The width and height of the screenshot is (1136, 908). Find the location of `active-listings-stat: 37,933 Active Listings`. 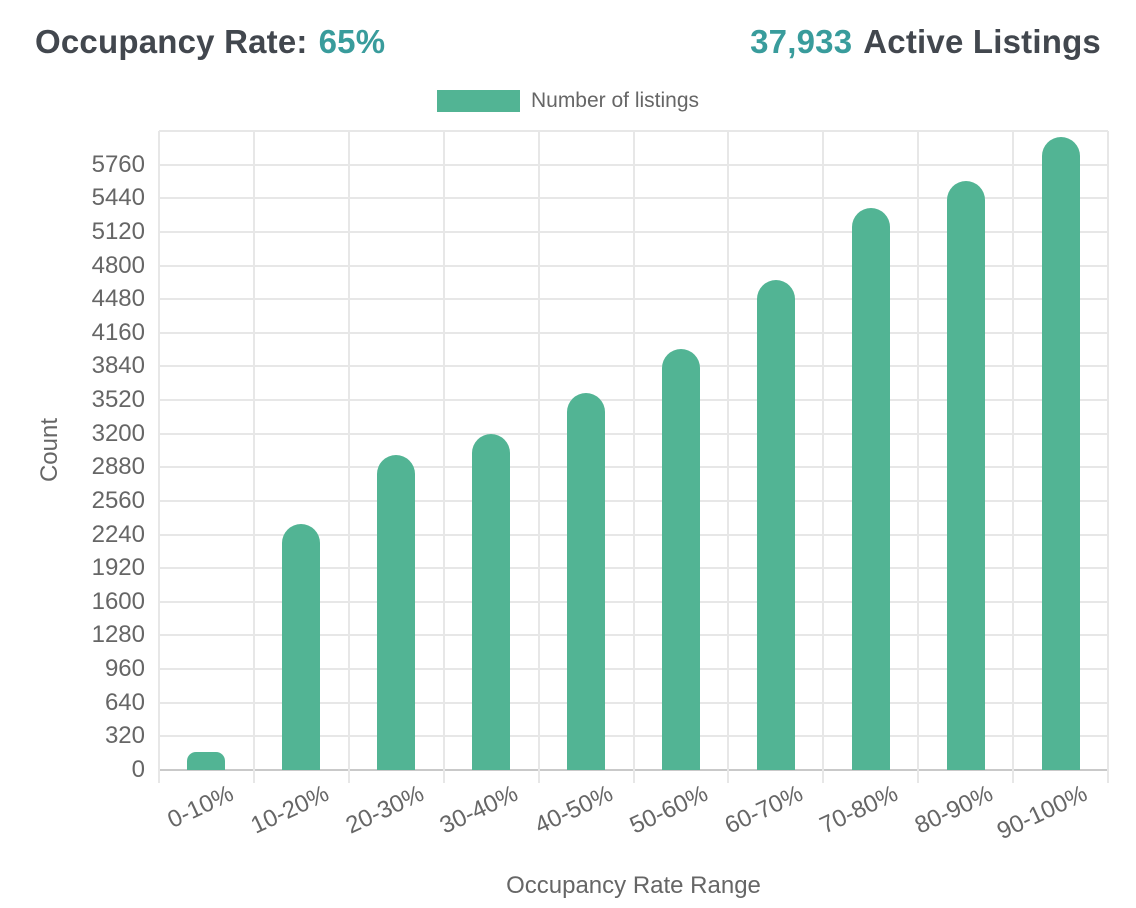

active-listings-stat: 37,933 Active Listings is located at coordinates (925, 42).